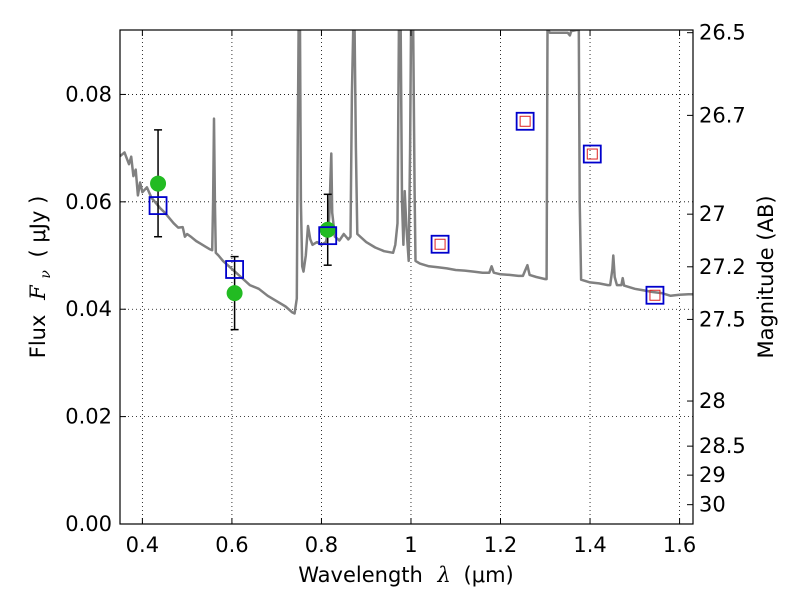 This screenshot has width=800, height=600. What do you see at coordinates (679, 545) in the screenshot?
I see `x-tick-label: 1.6` at bounding box center [679, 545].